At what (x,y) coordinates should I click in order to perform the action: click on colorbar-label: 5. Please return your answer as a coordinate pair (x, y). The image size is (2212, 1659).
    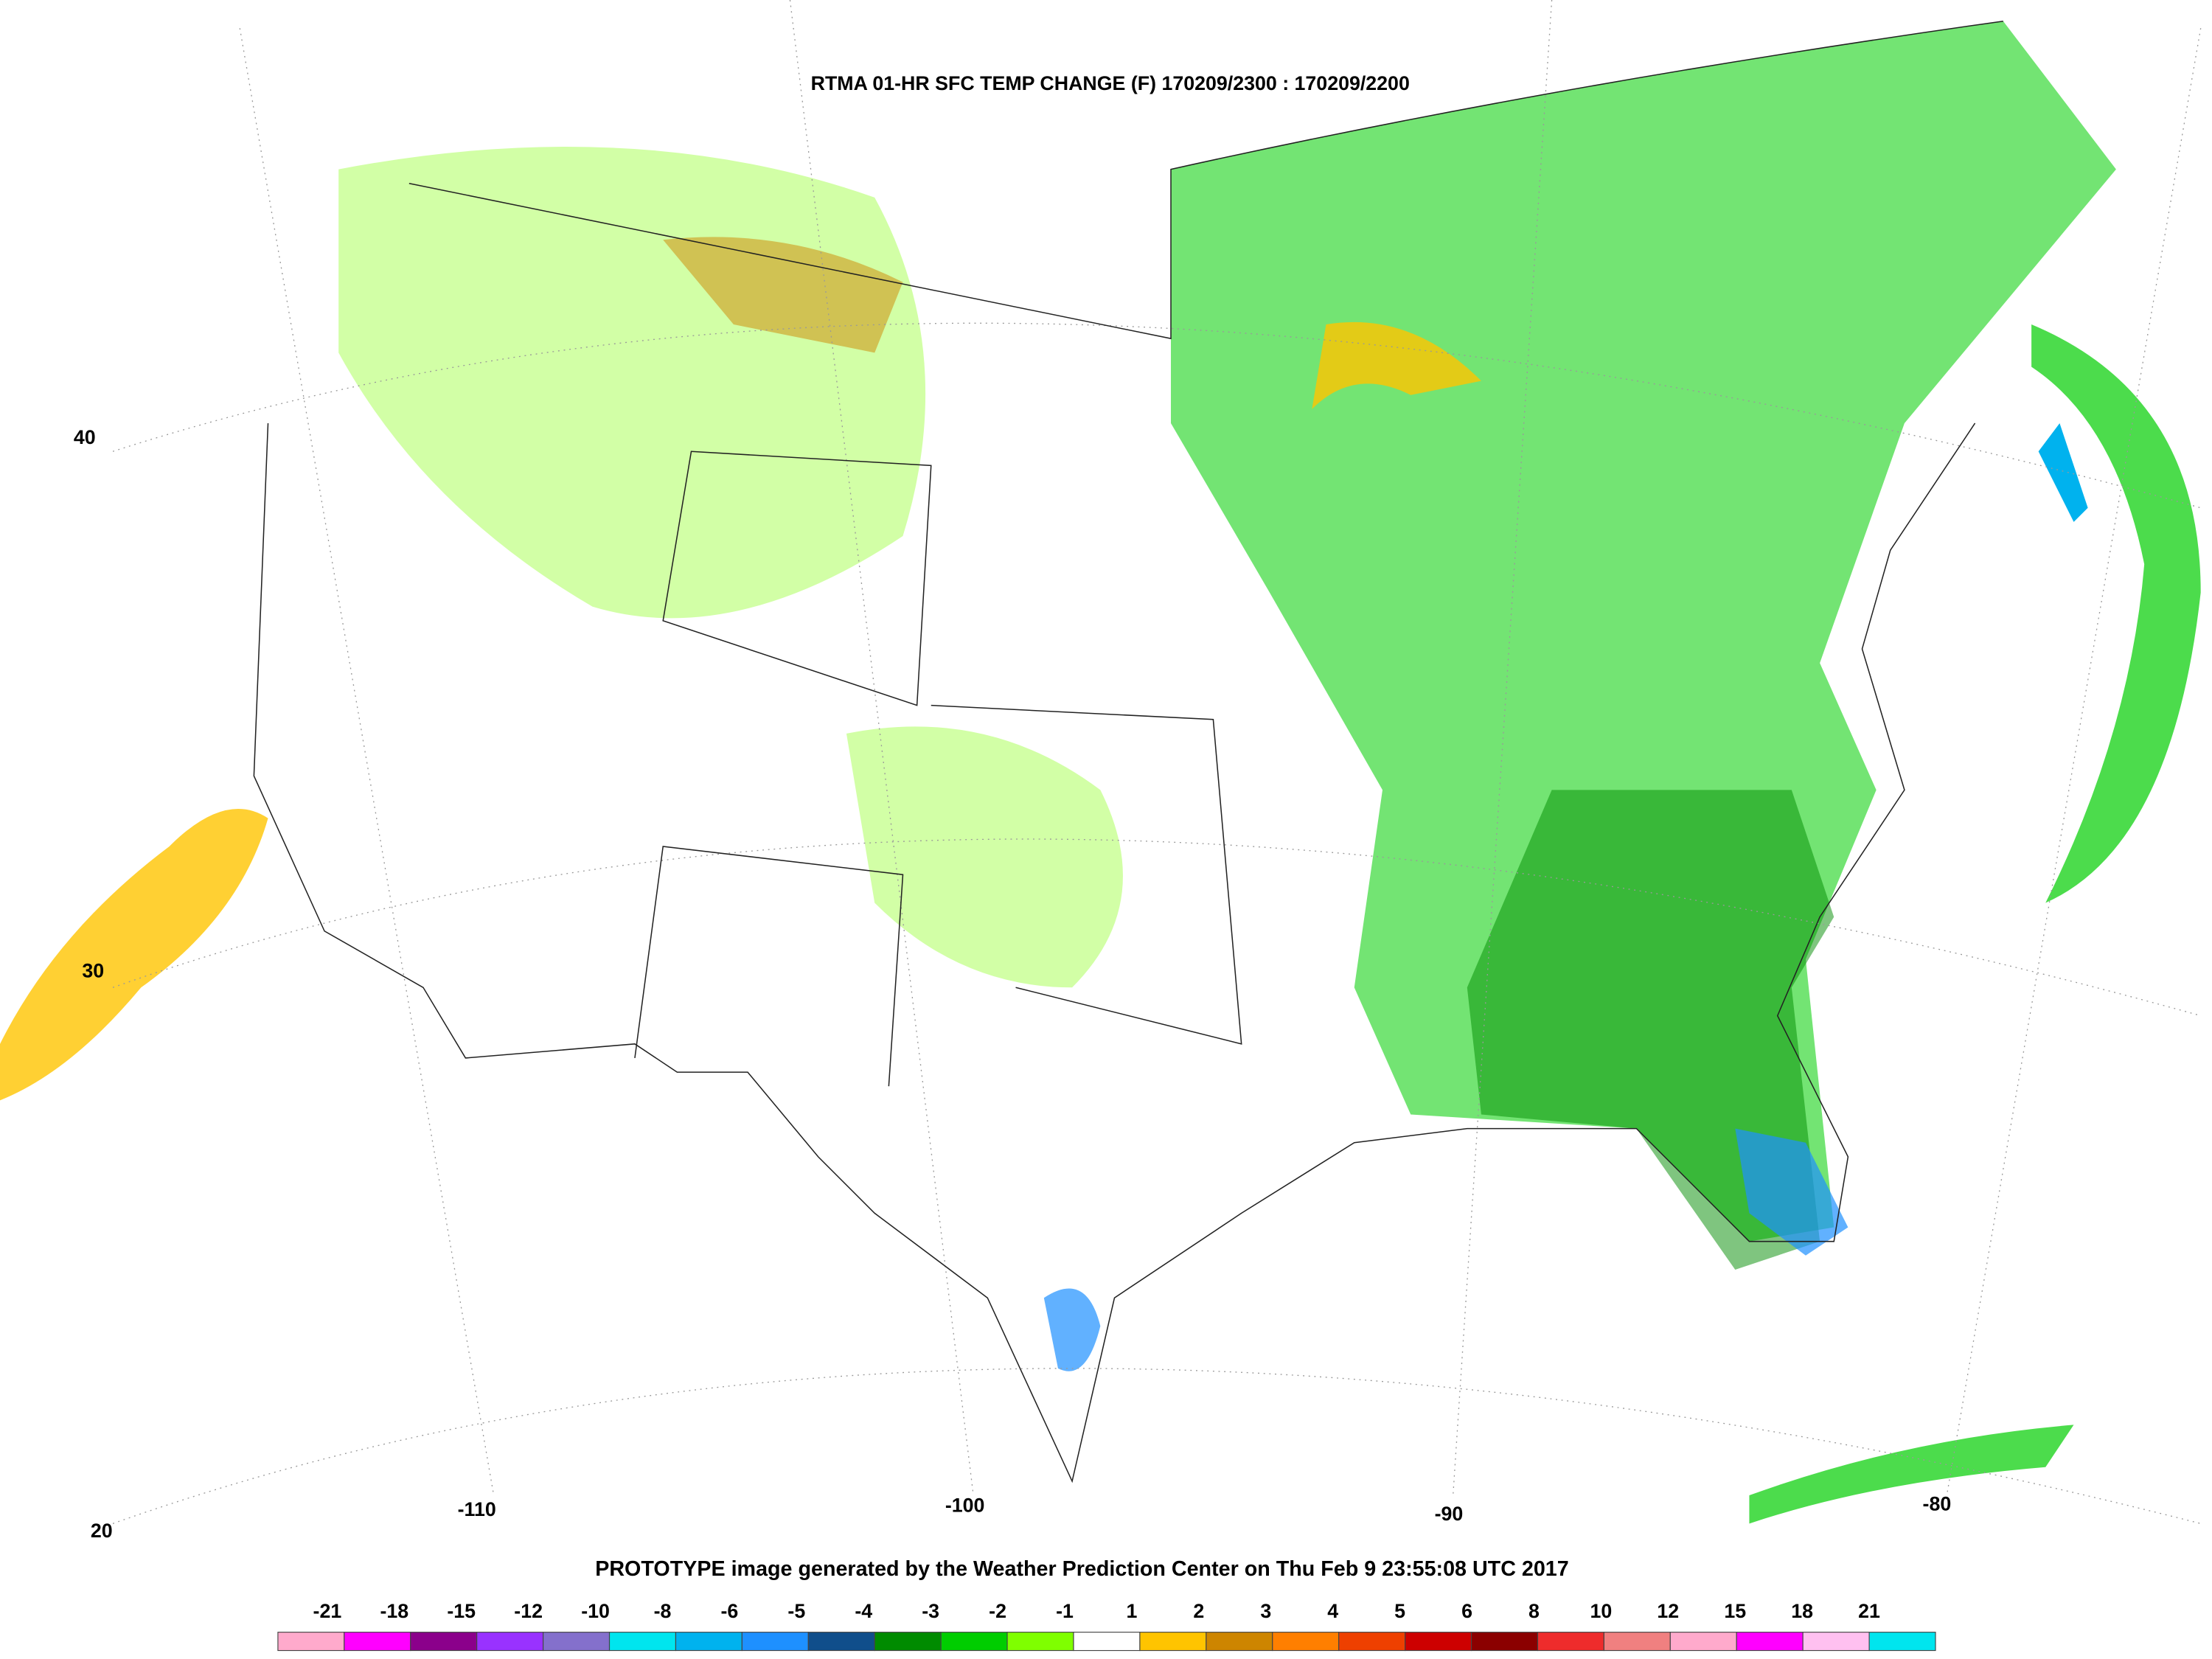
    Looking at the image, I should click on (1399, 1611).